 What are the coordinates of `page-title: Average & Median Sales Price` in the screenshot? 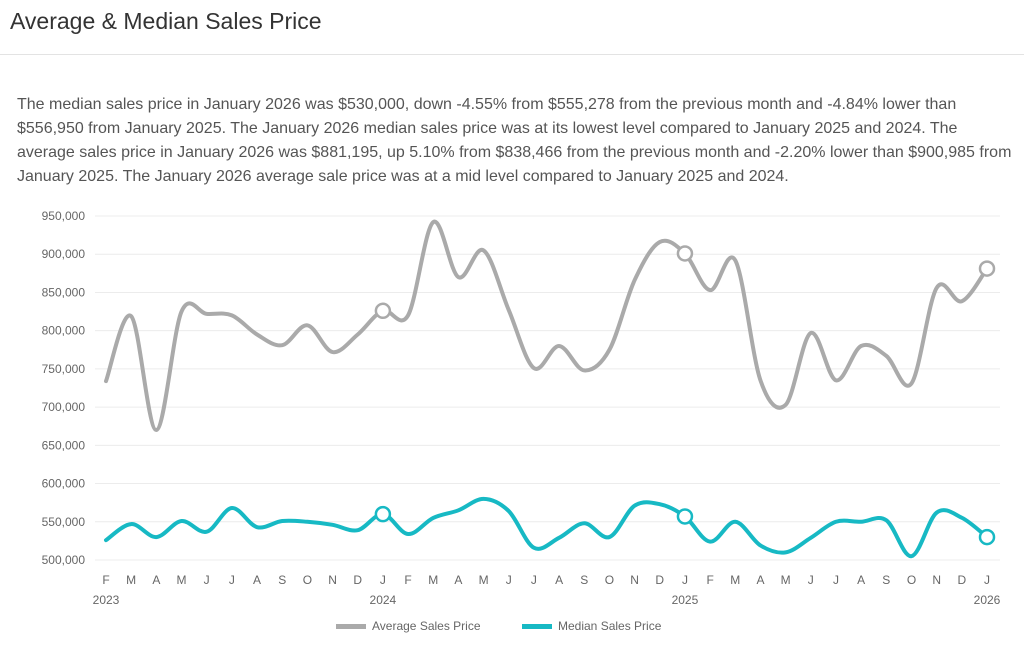 It's located at (166, 21).